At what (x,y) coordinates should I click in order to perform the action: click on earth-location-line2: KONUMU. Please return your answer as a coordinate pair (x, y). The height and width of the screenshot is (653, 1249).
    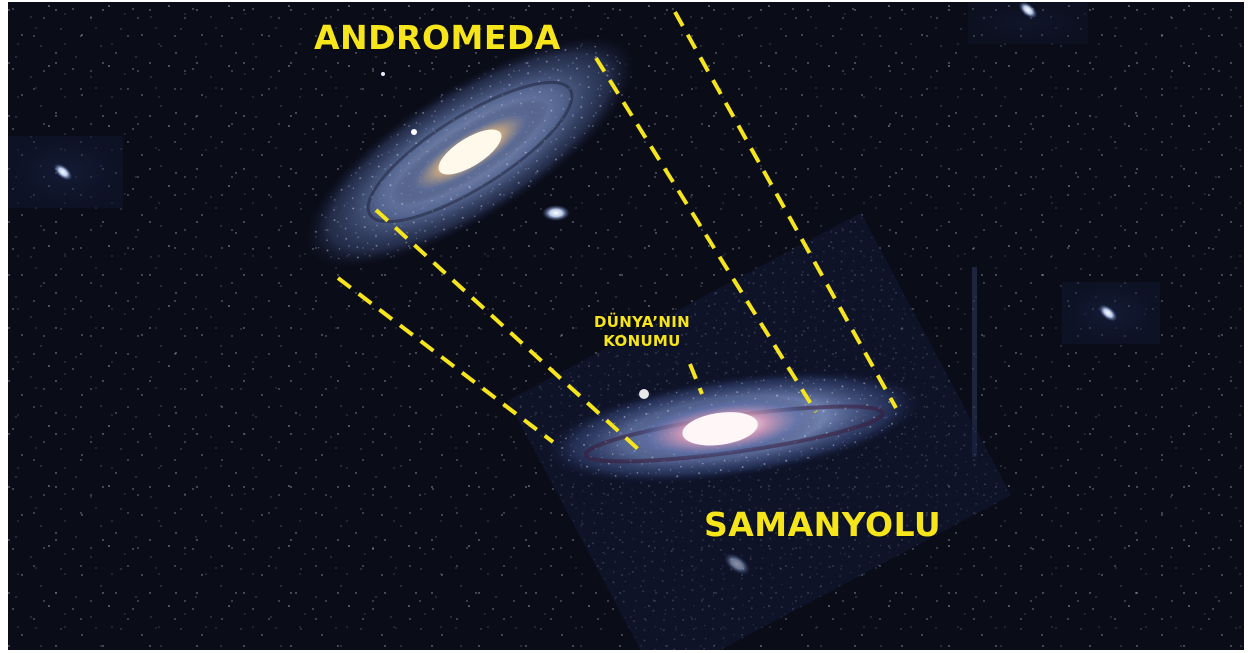
    Looking at the image, I should click on (642, 341).